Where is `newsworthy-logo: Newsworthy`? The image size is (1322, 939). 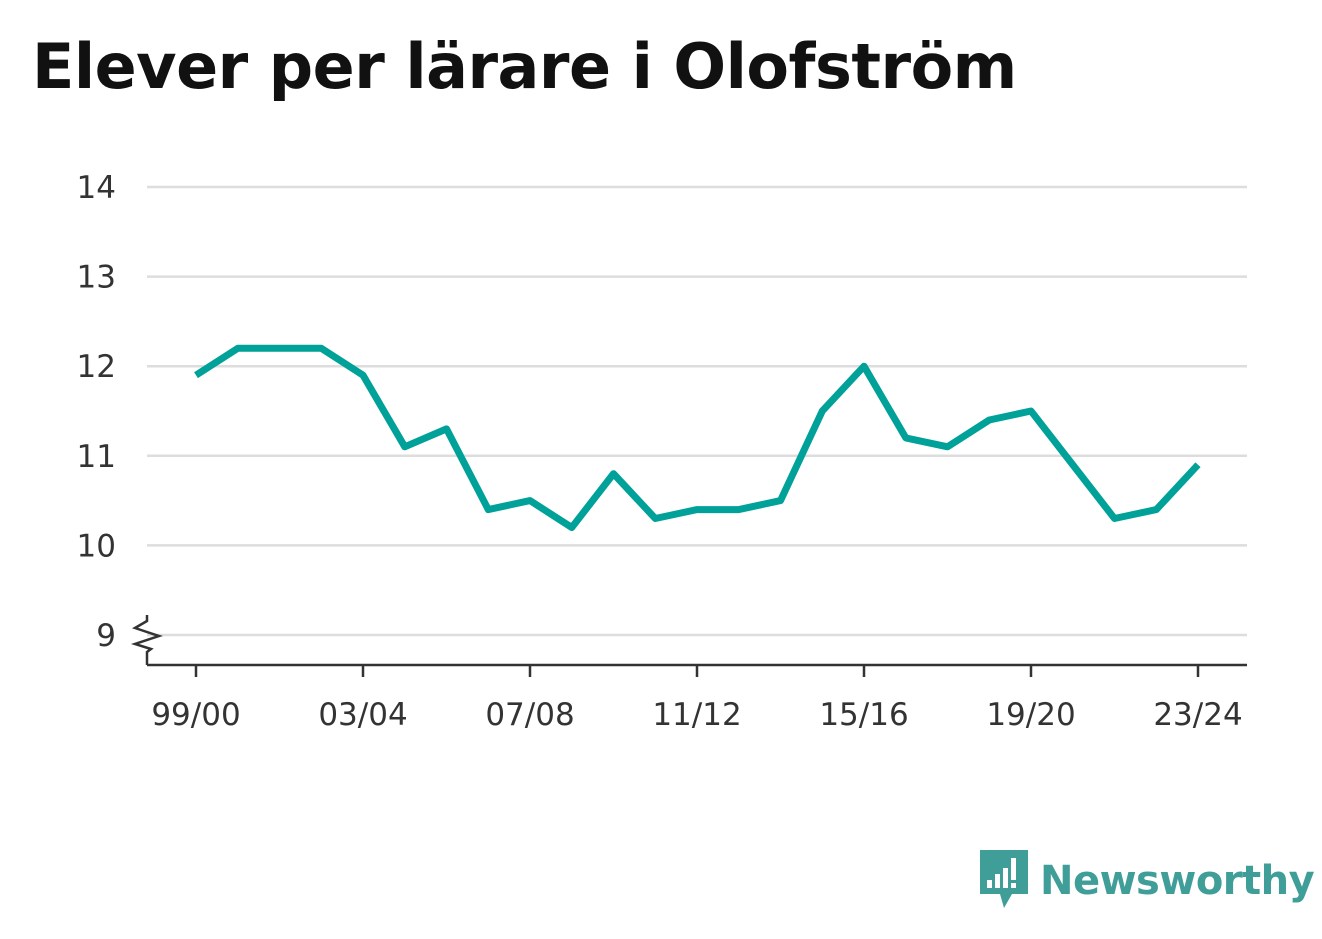 newsworthy-logo: Newsworthy is located at coordinates (1147, 881).